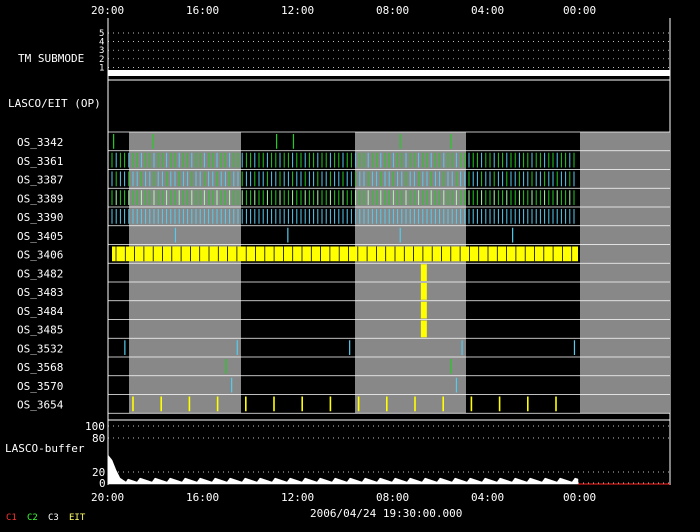  What do you see at coordinates (98, 472) in the screenshot?
I see `buffer-level-label: 20` at bounding box center [98, 472].